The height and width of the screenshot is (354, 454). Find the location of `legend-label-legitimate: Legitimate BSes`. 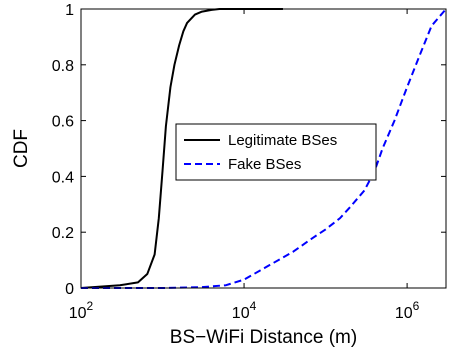

legend-label-legitimate: Legitimate BSes is located at coordinates (282, 140).